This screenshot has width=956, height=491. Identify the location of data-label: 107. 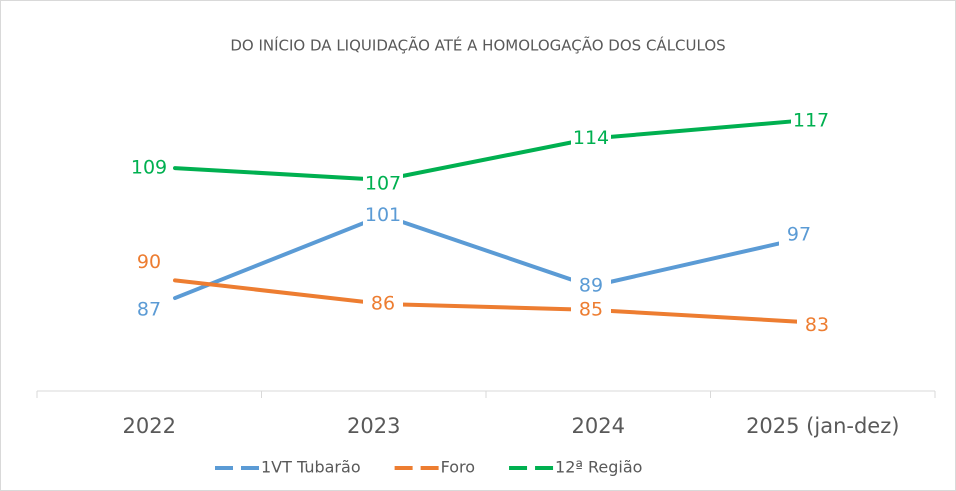
(383, 183).